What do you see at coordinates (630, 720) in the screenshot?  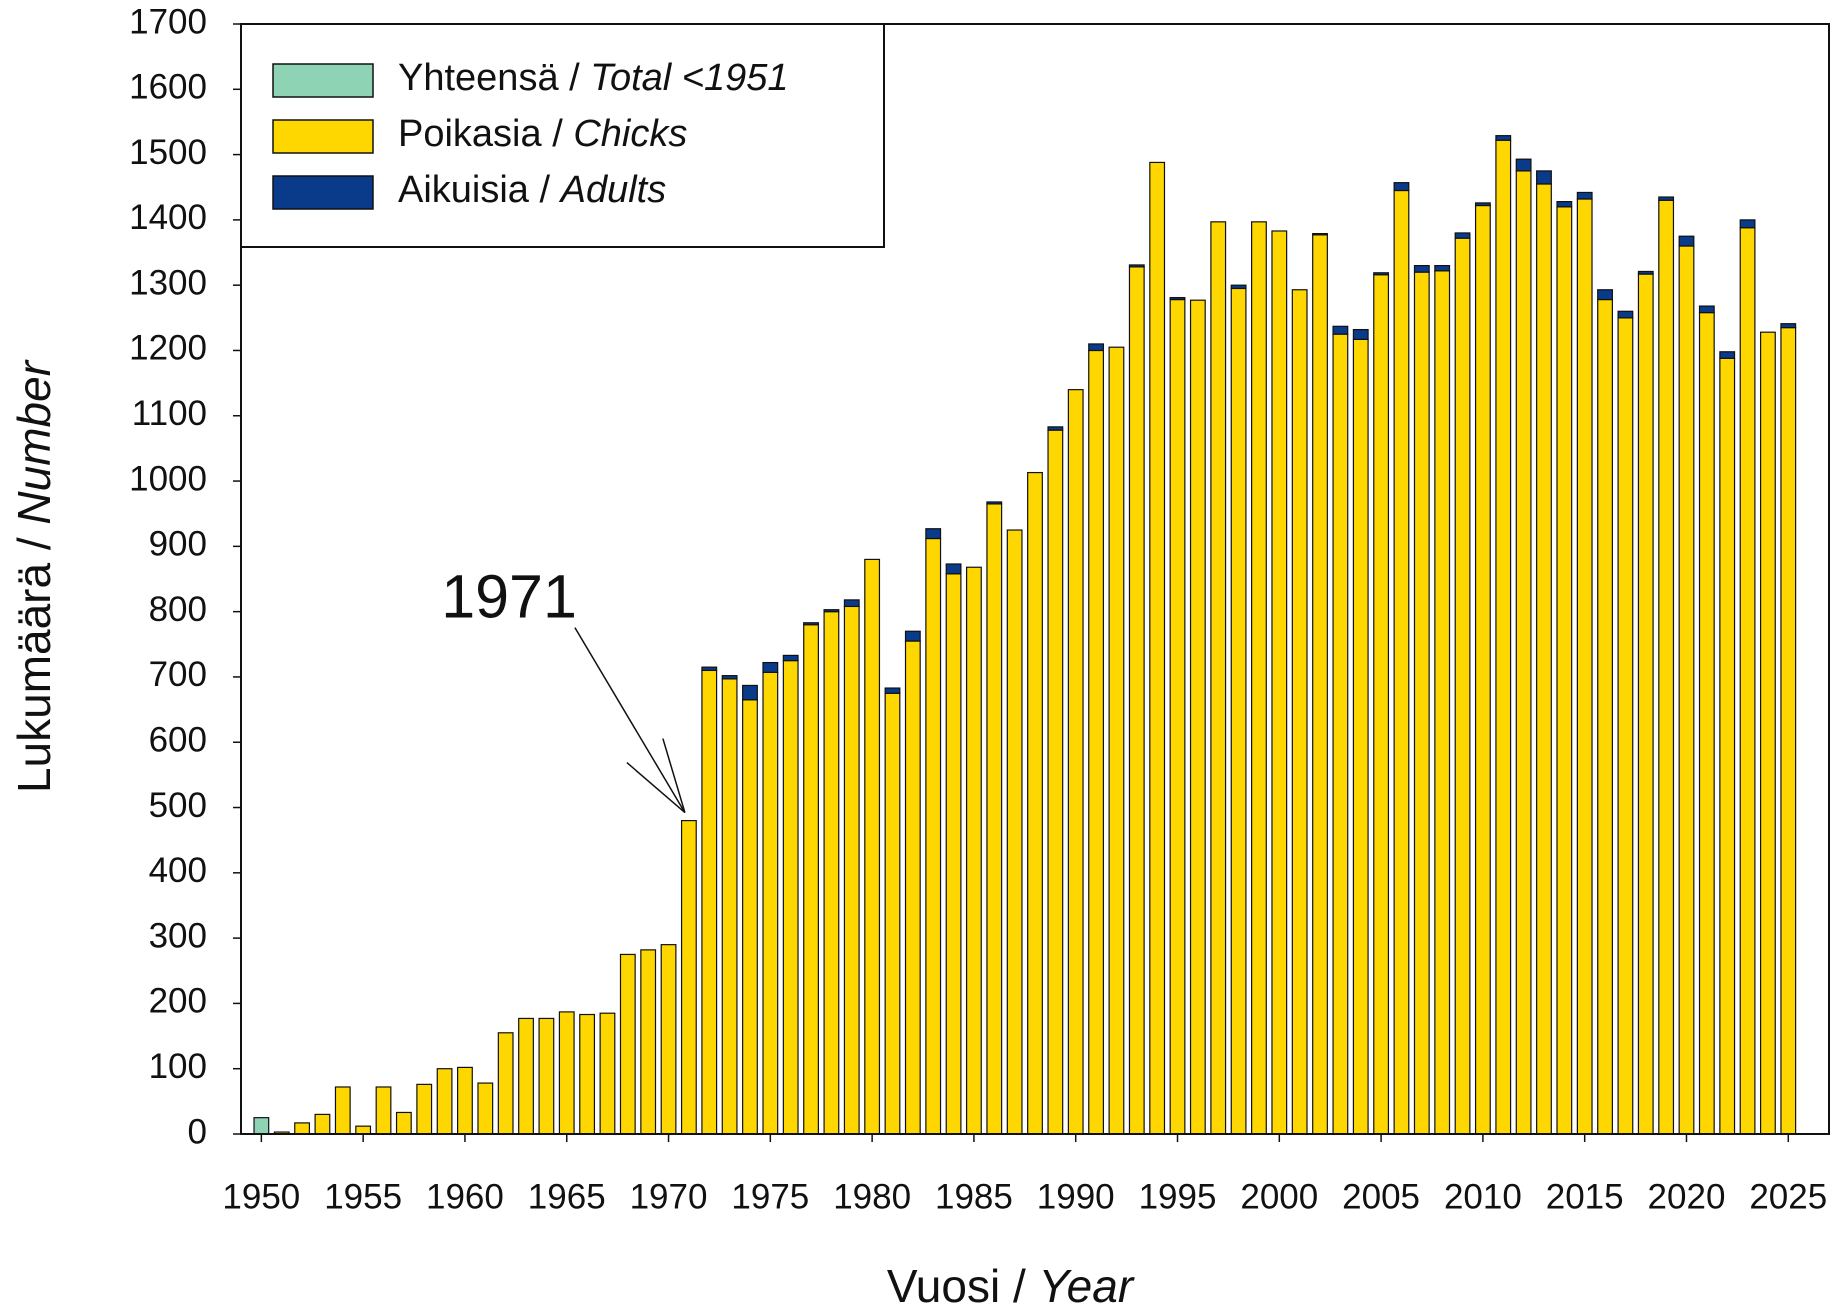 I see `annotation-arrow` at bounding box center [630, 720].